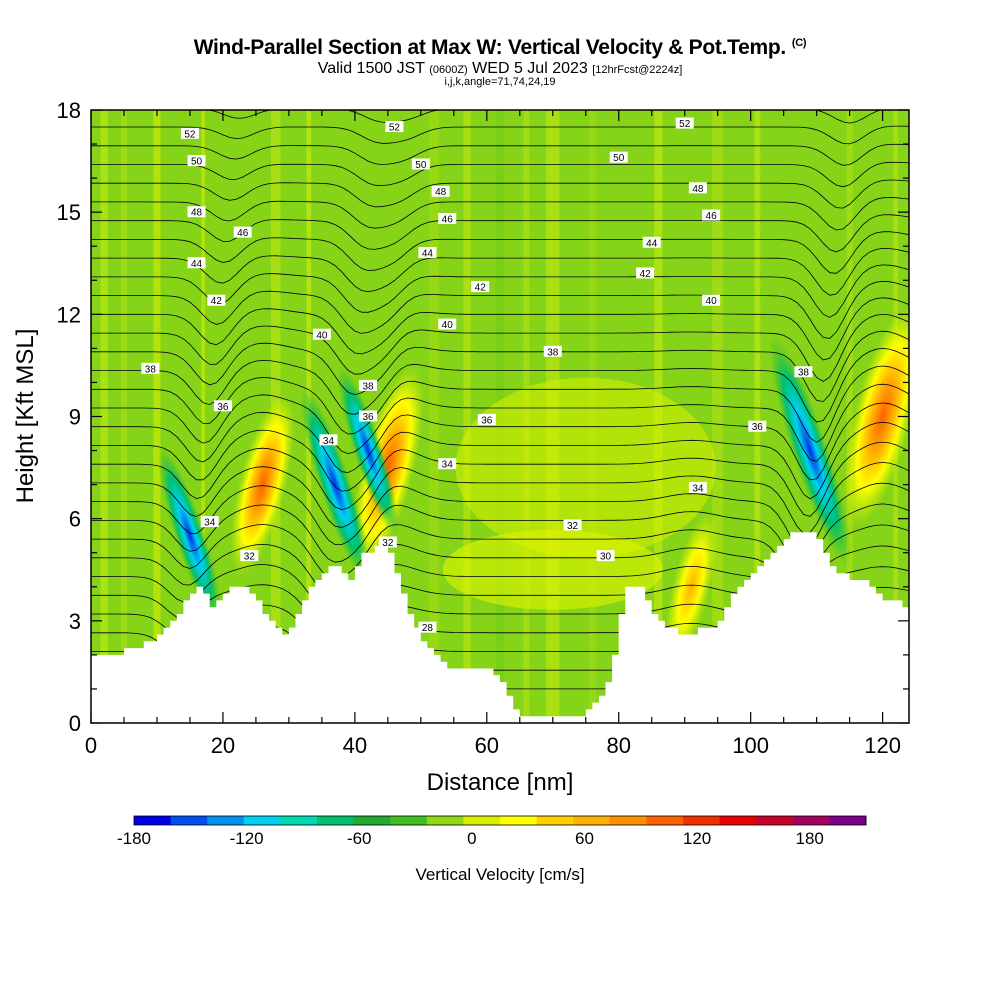 The width and height of the screenshot is (1000, 1000). I want to click on y-tick-label: 15, so click(69, 212).